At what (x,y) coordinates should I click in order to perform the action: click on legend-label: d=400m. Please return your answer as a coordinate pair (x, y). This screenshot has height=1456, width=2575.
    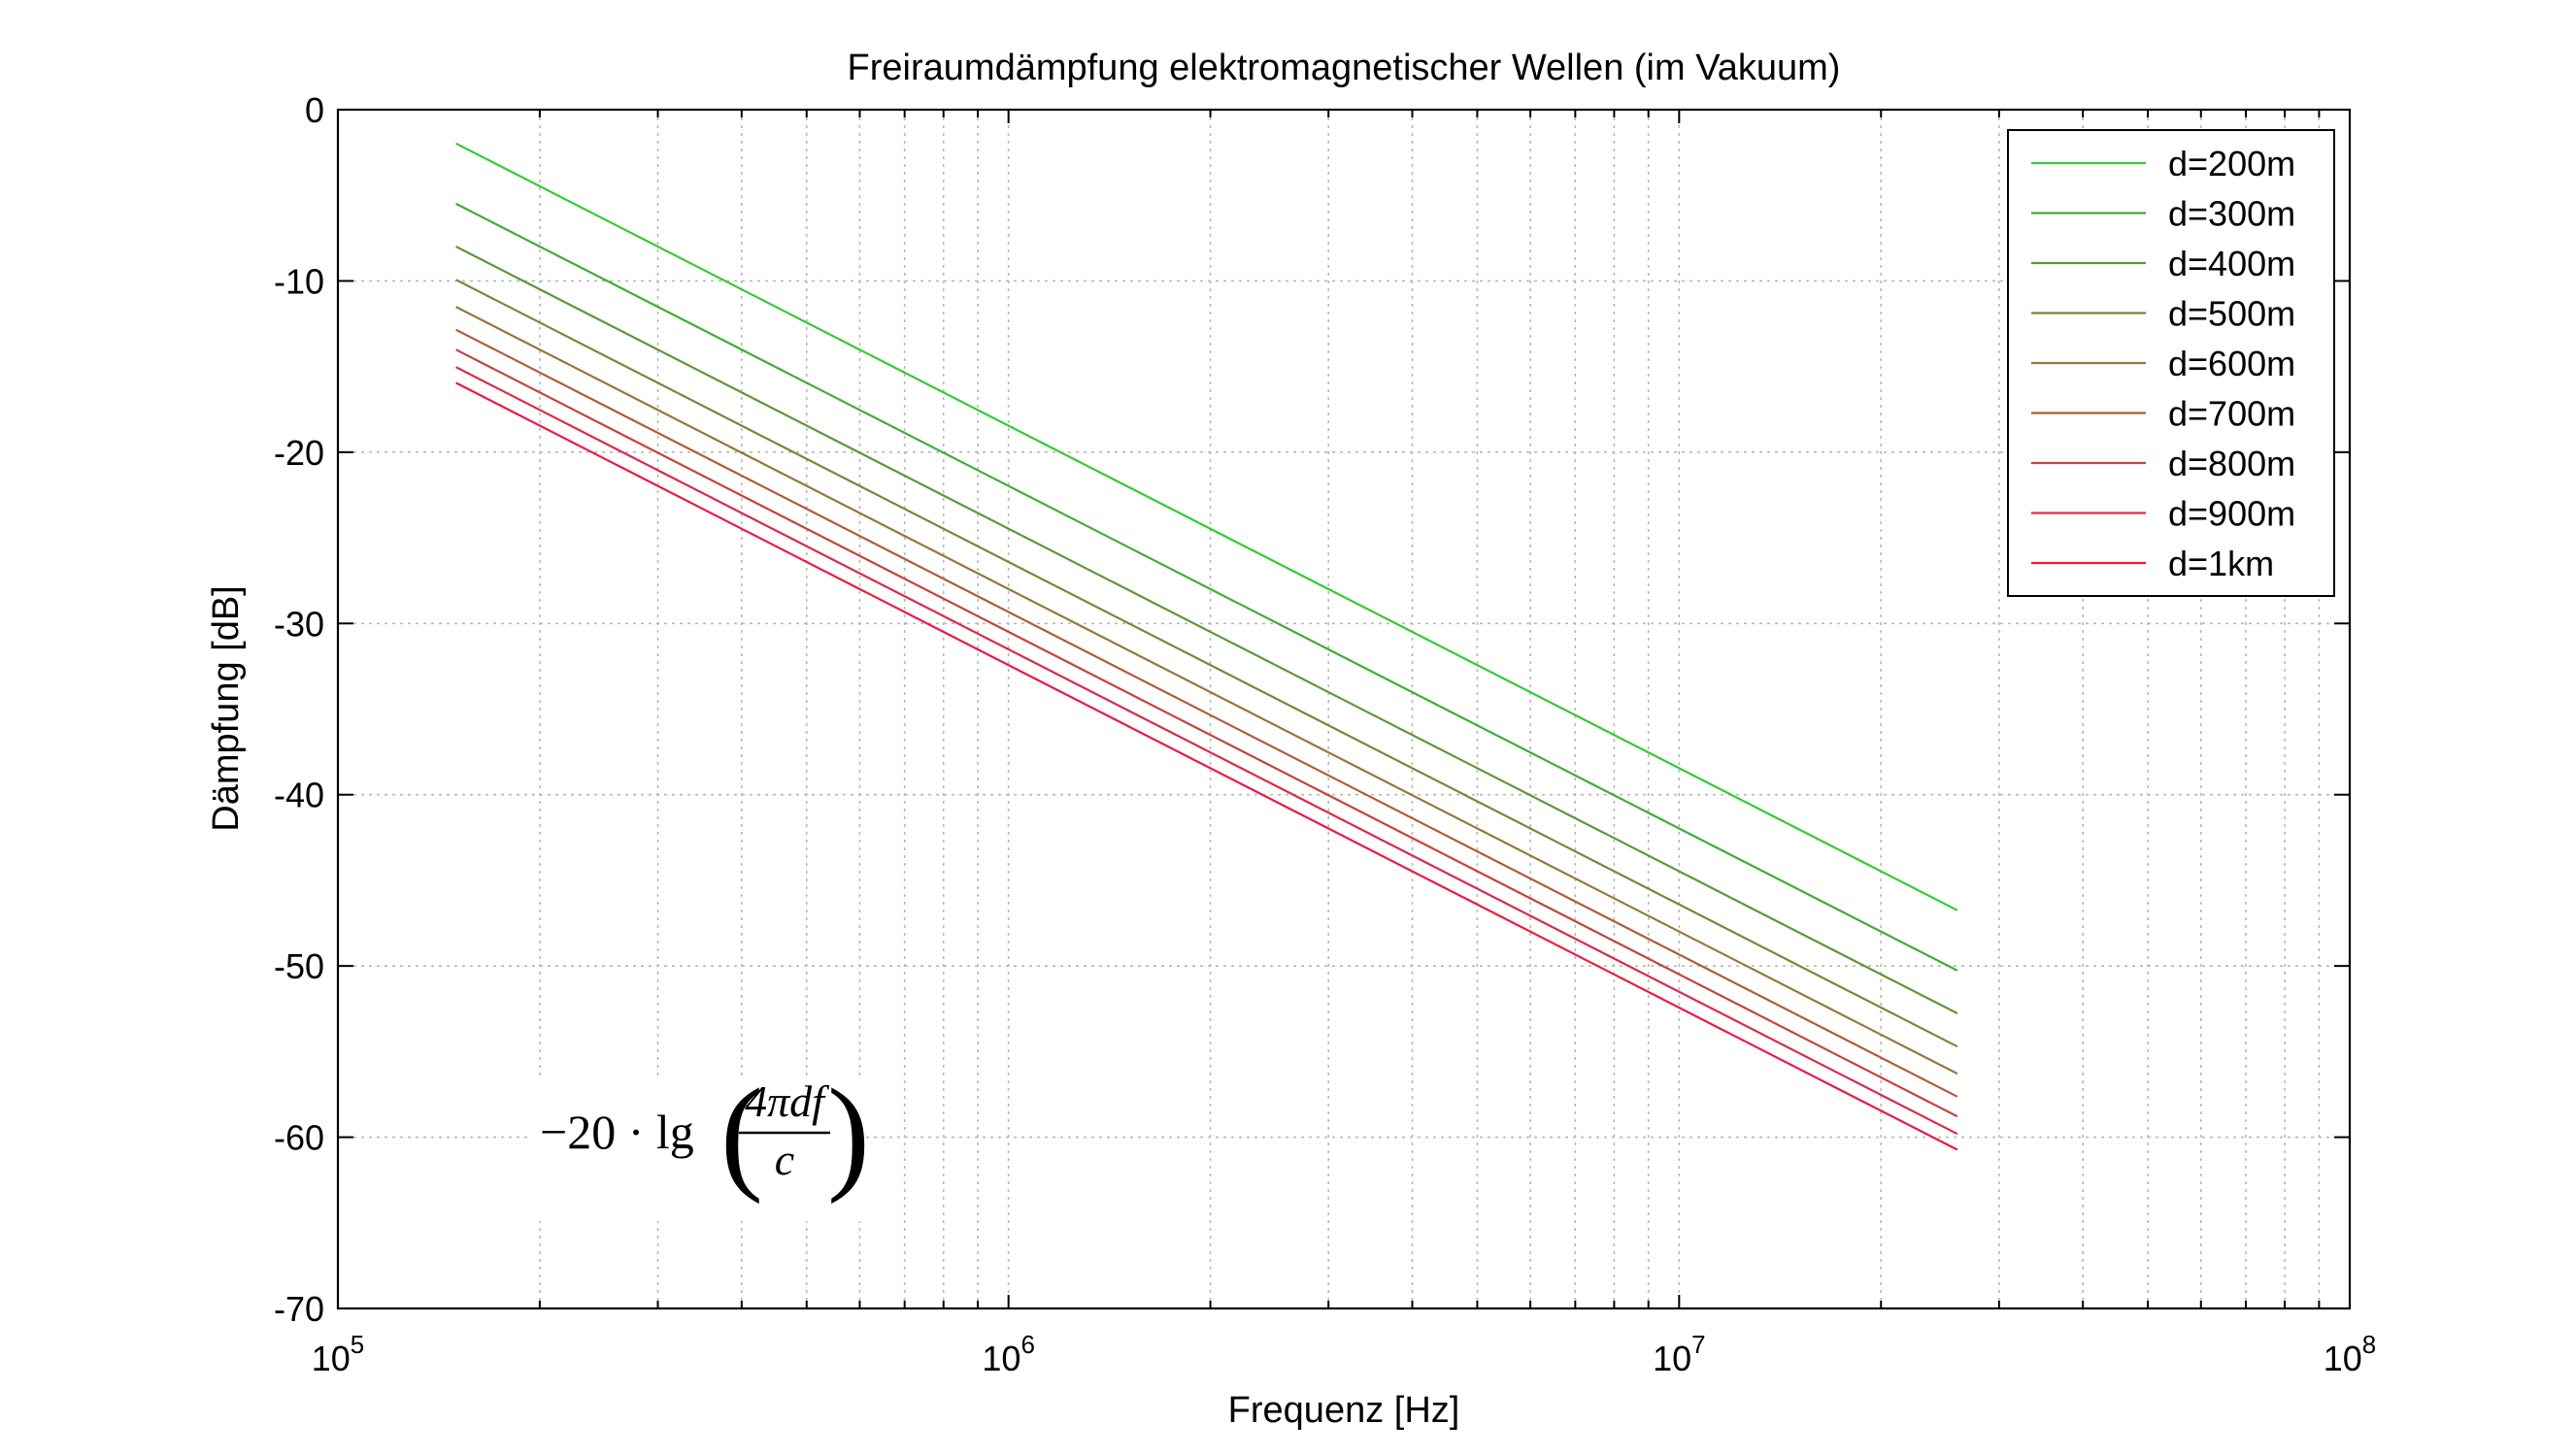
    Looking at the image, I should click on (2231, 263).